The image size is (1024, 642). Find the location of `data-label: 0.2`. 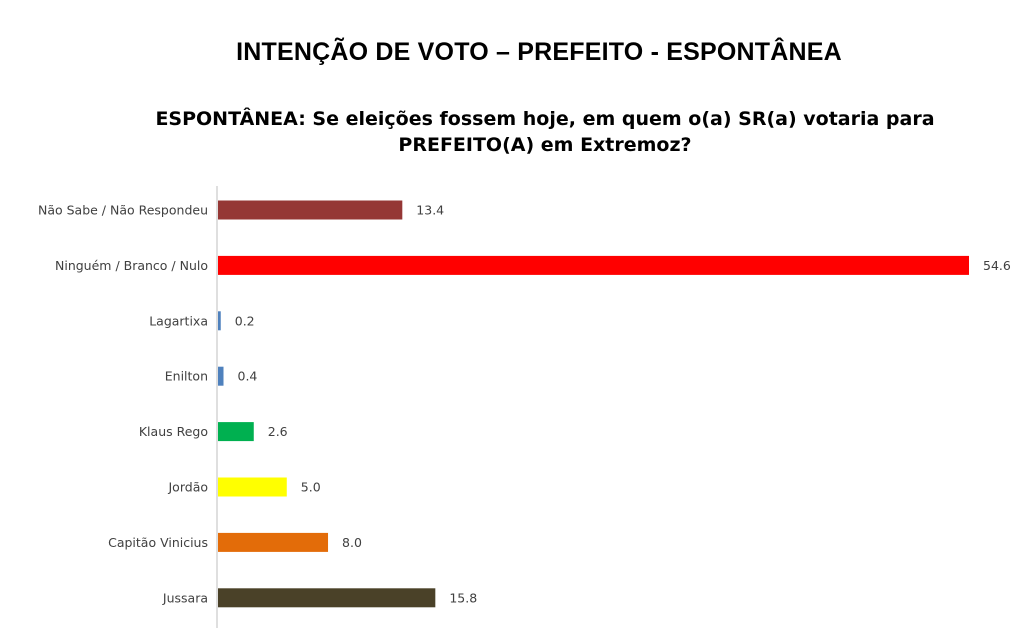

data-label: 0.2 is located at coordinates (245, 320).